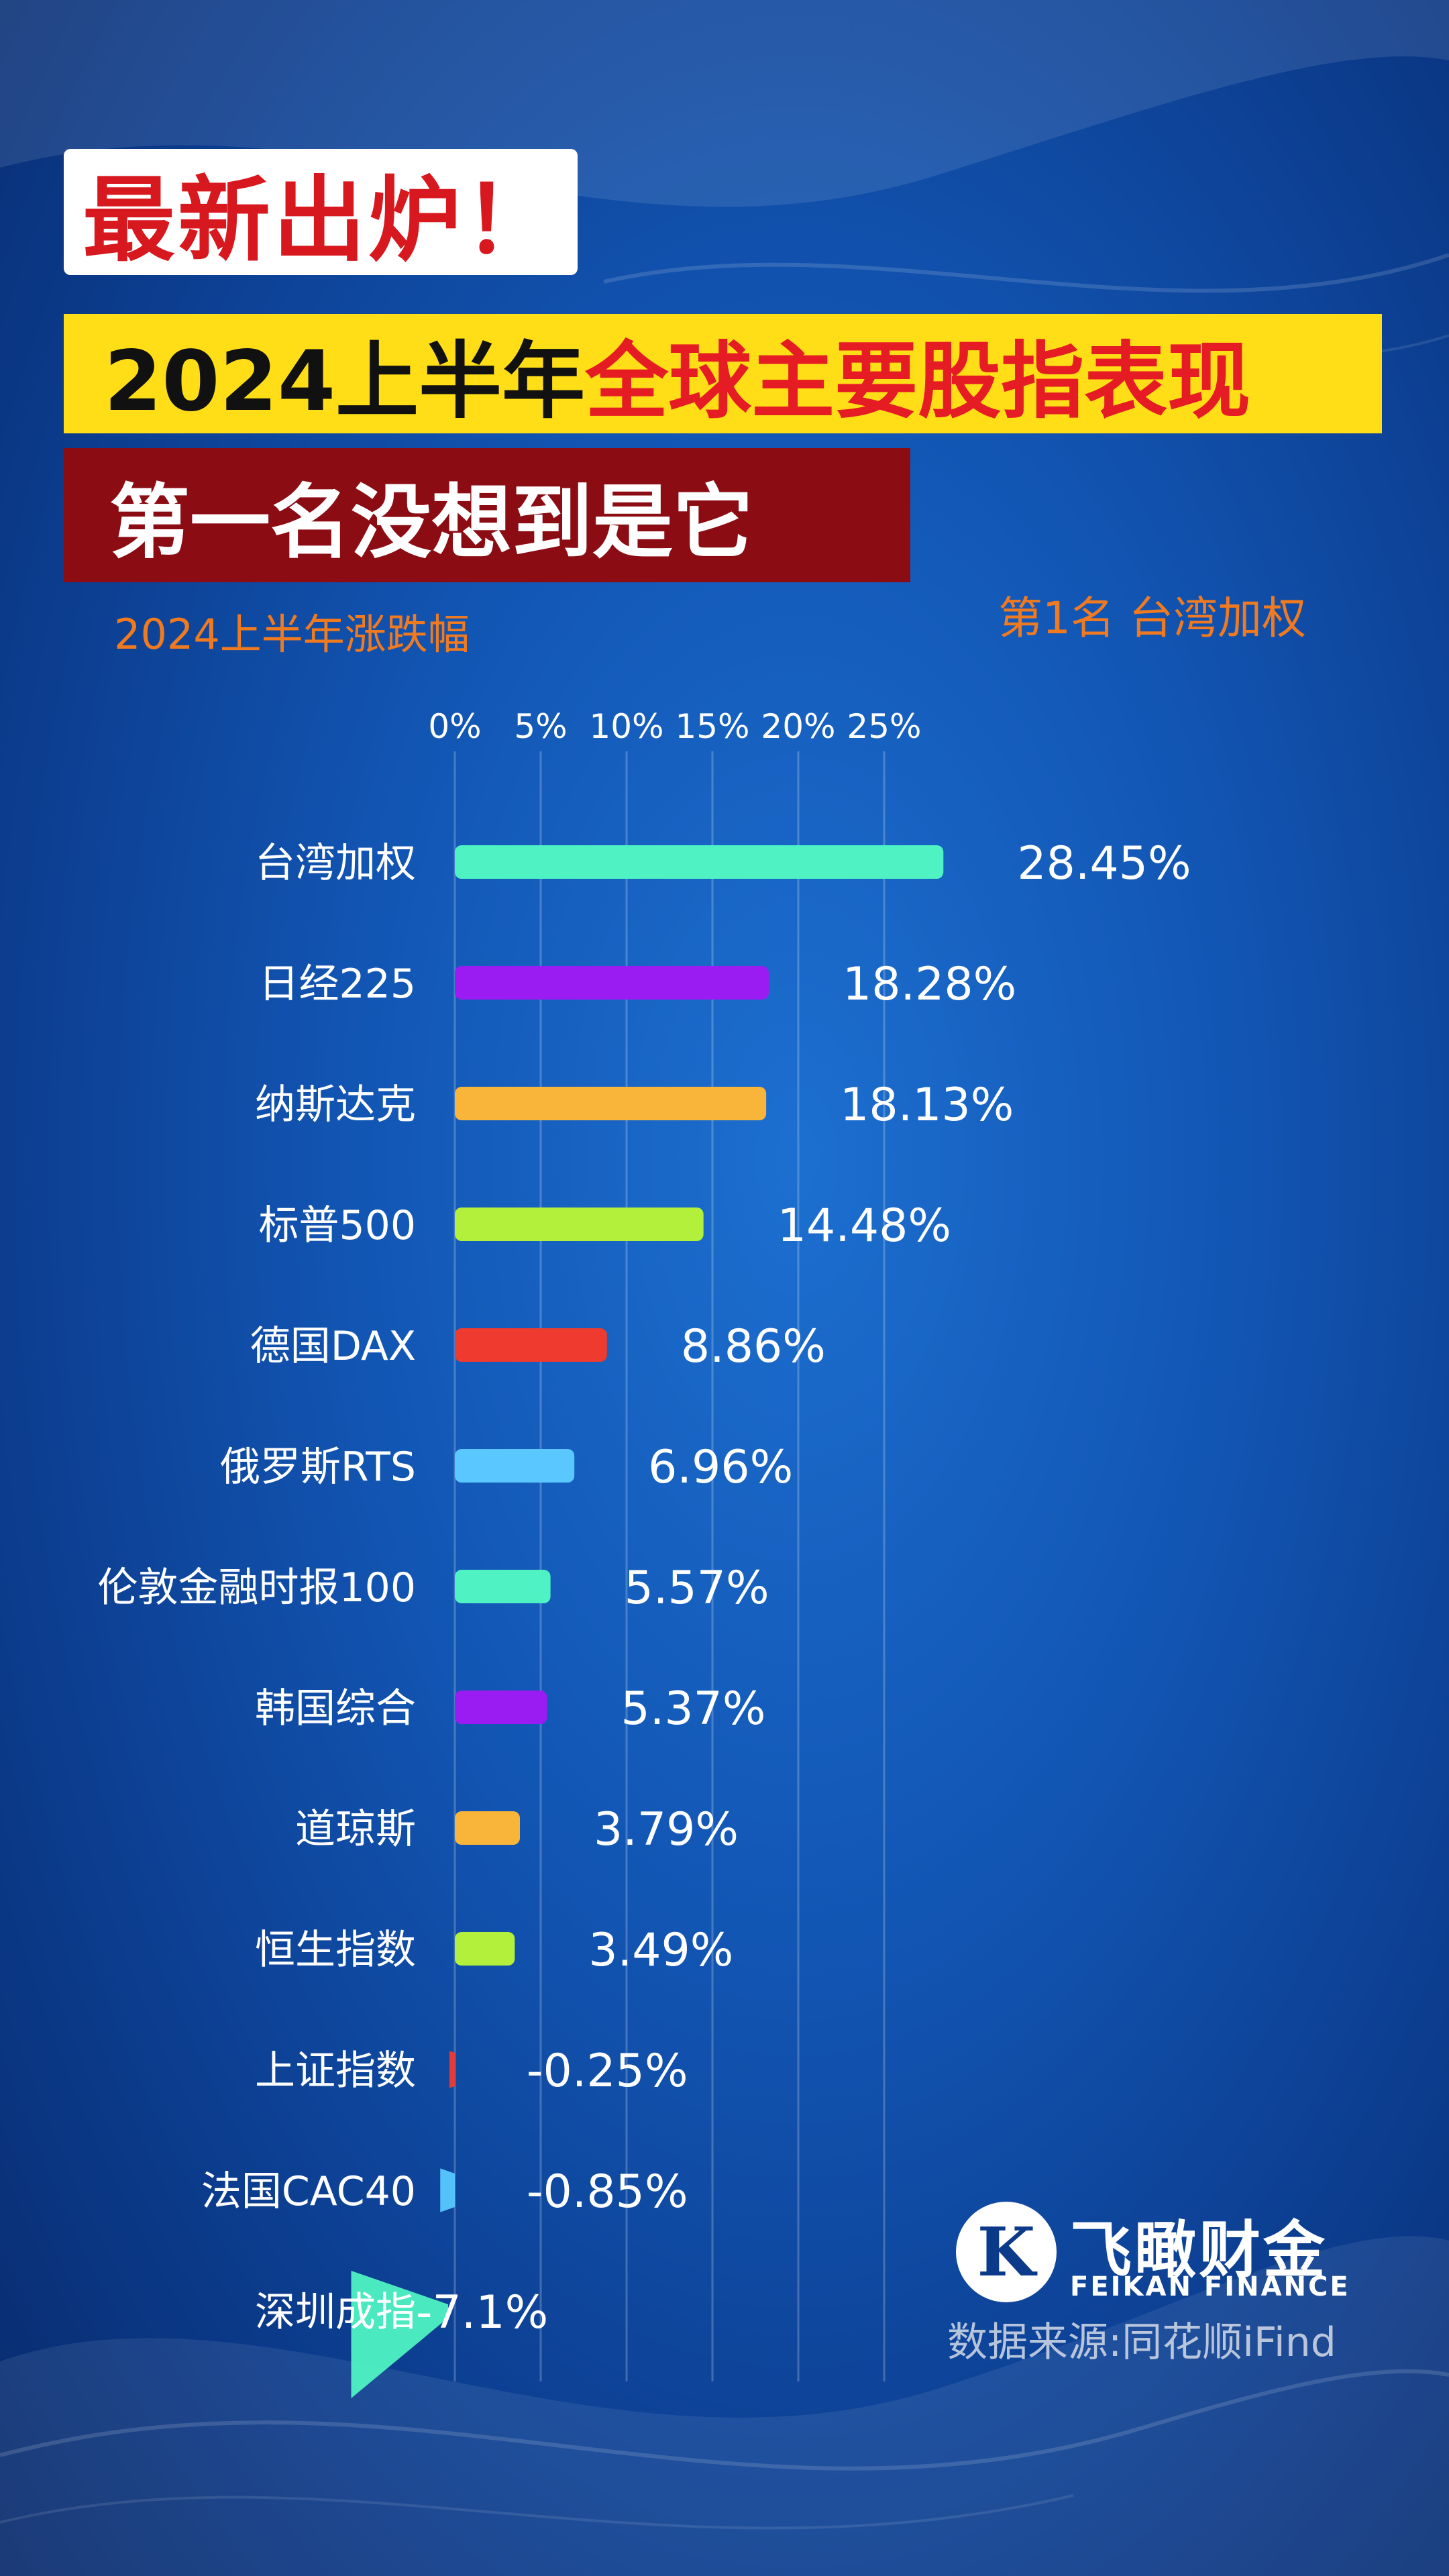 The height and width of the screenshot is (2576, 1449). What do you see at coordinates (753, 1346) in the screenshot?
I see `data-label: 8.86%` at bounding box center [753, 1346].